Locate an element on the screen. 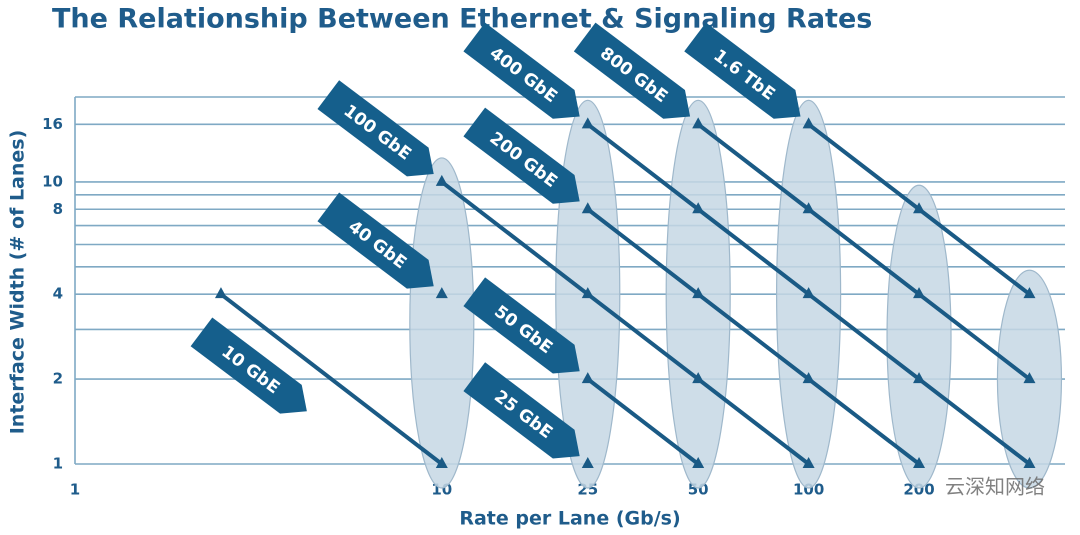 This screenshot has height=535, width=1080. y-tick-label: 16 is located at coordinates (52, 124).